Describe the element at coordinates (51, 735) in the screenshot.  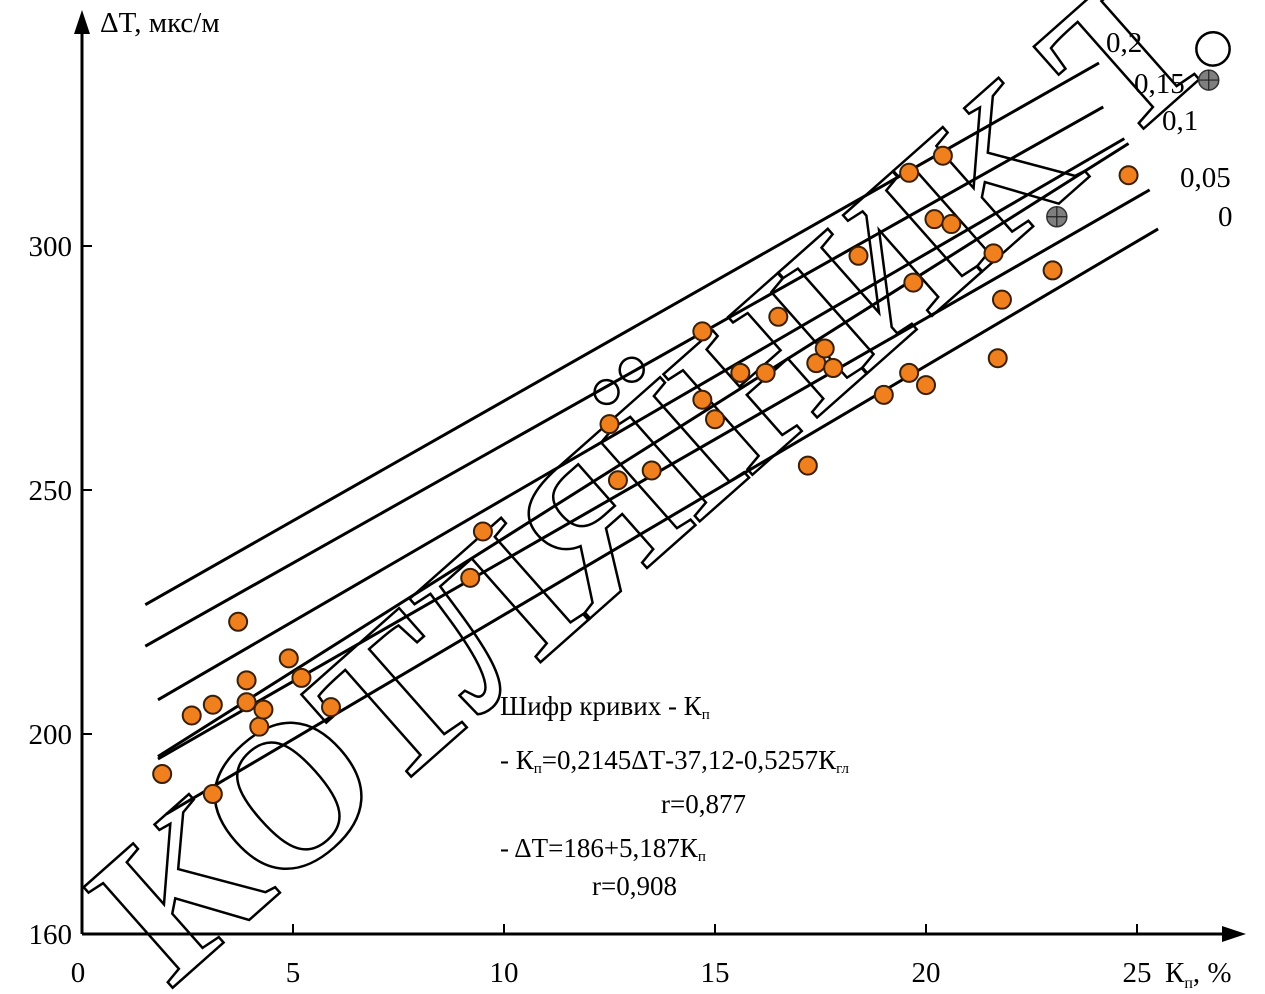
I see `y-tick-label: 200` at that location.